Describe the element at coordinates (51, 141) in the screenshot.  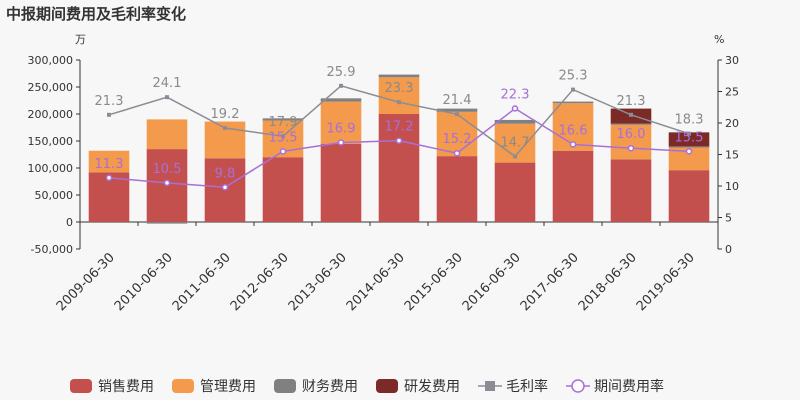
I see `left-tick-label: 150,000` at that location.